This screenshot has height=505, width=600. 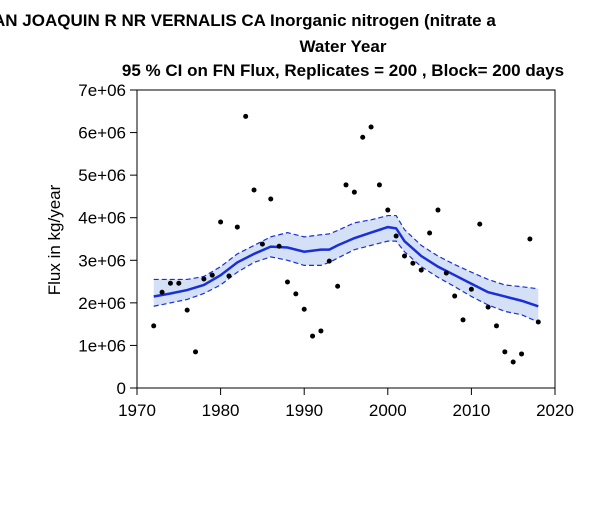 I want to click on x-tick-label: 2000, so click(x=388, y=410).